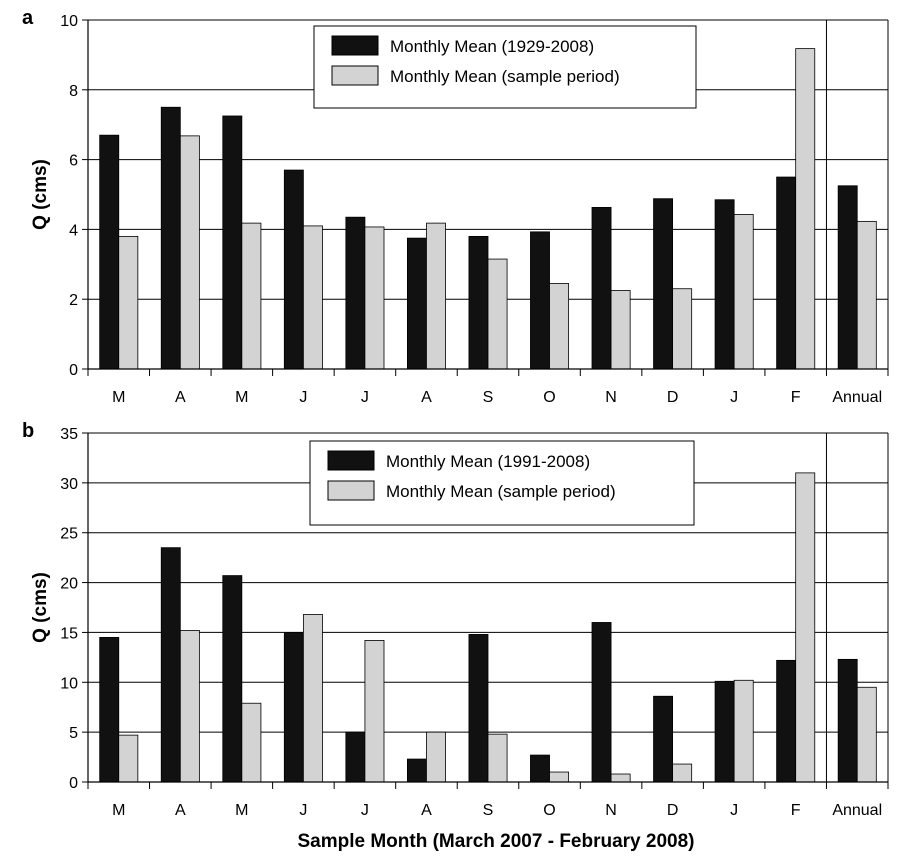 This screenshot has height=858, width=920. What do you see at coordinates (69, 434) in the screenshot?
I see `y-tick-label: 35` at bounding box center [69, 434].